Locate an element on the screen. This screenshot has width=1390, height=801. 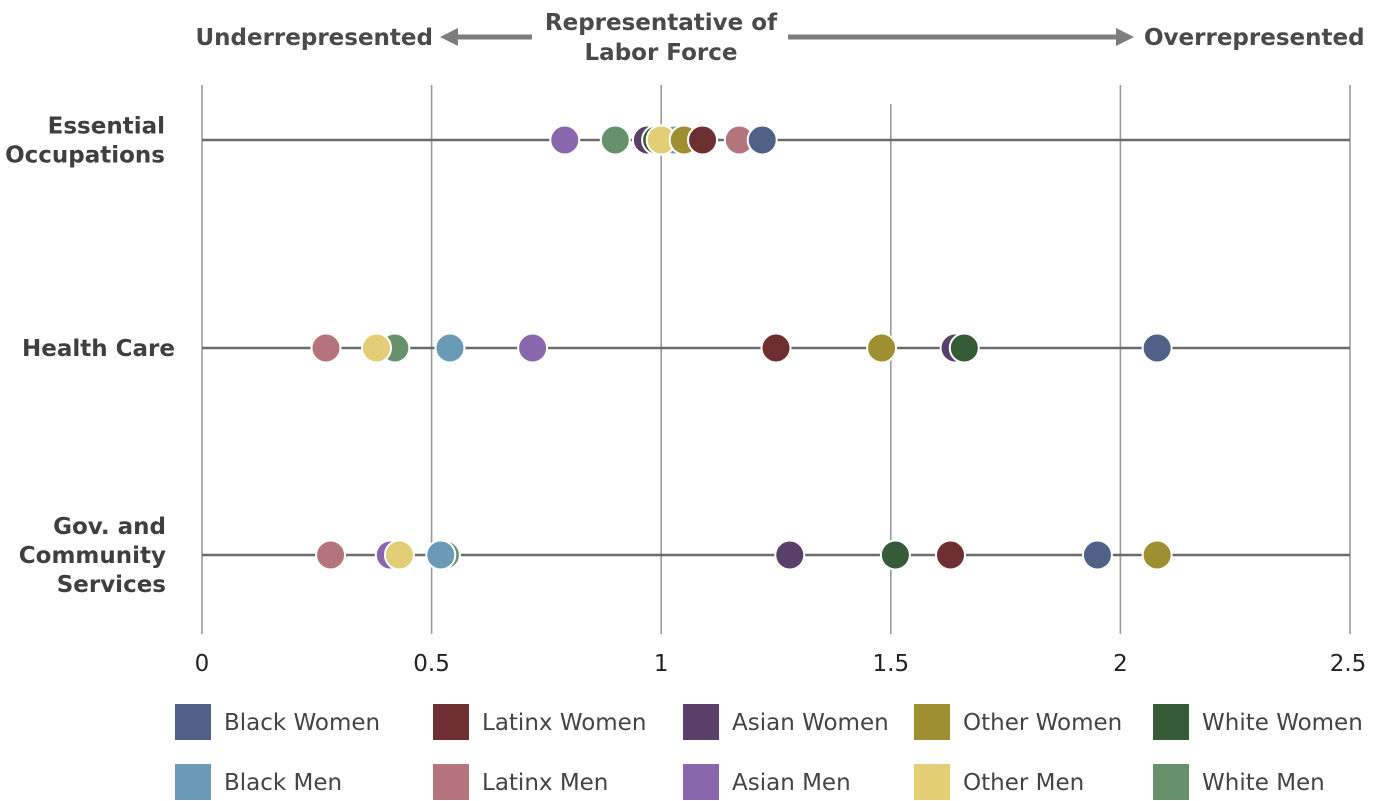
x-tick-label-2: 1 is located at coordinates (661, 664).